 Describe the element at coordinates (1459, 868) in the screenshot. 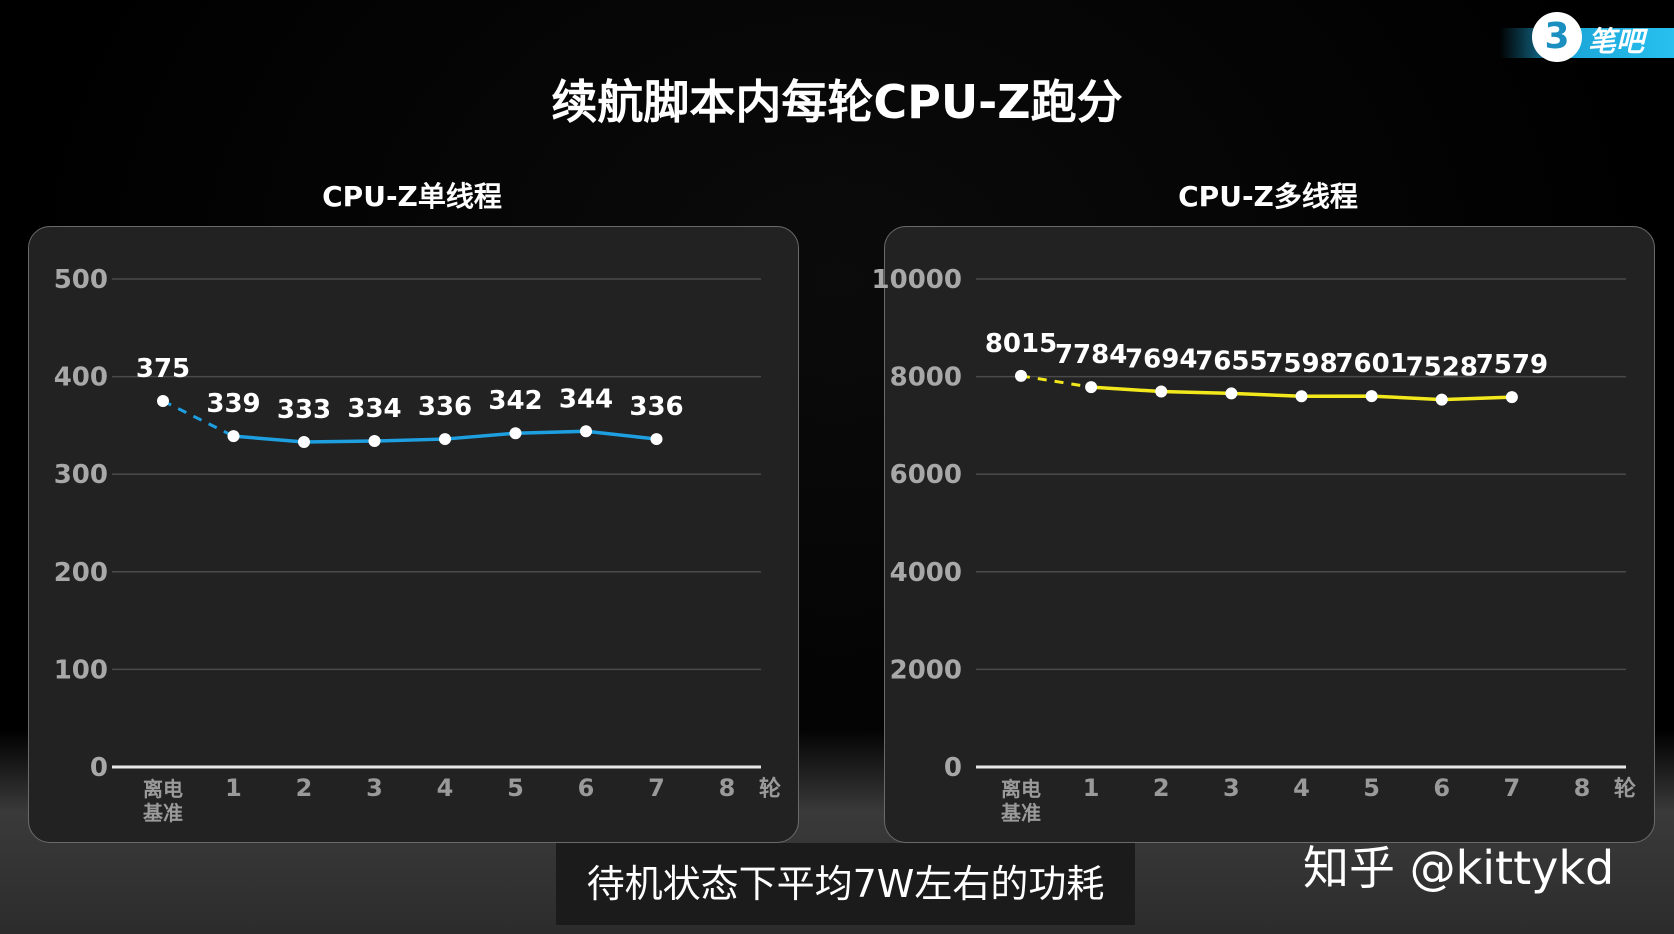

I see `watermark: 知乎 @kittykd` at that location.